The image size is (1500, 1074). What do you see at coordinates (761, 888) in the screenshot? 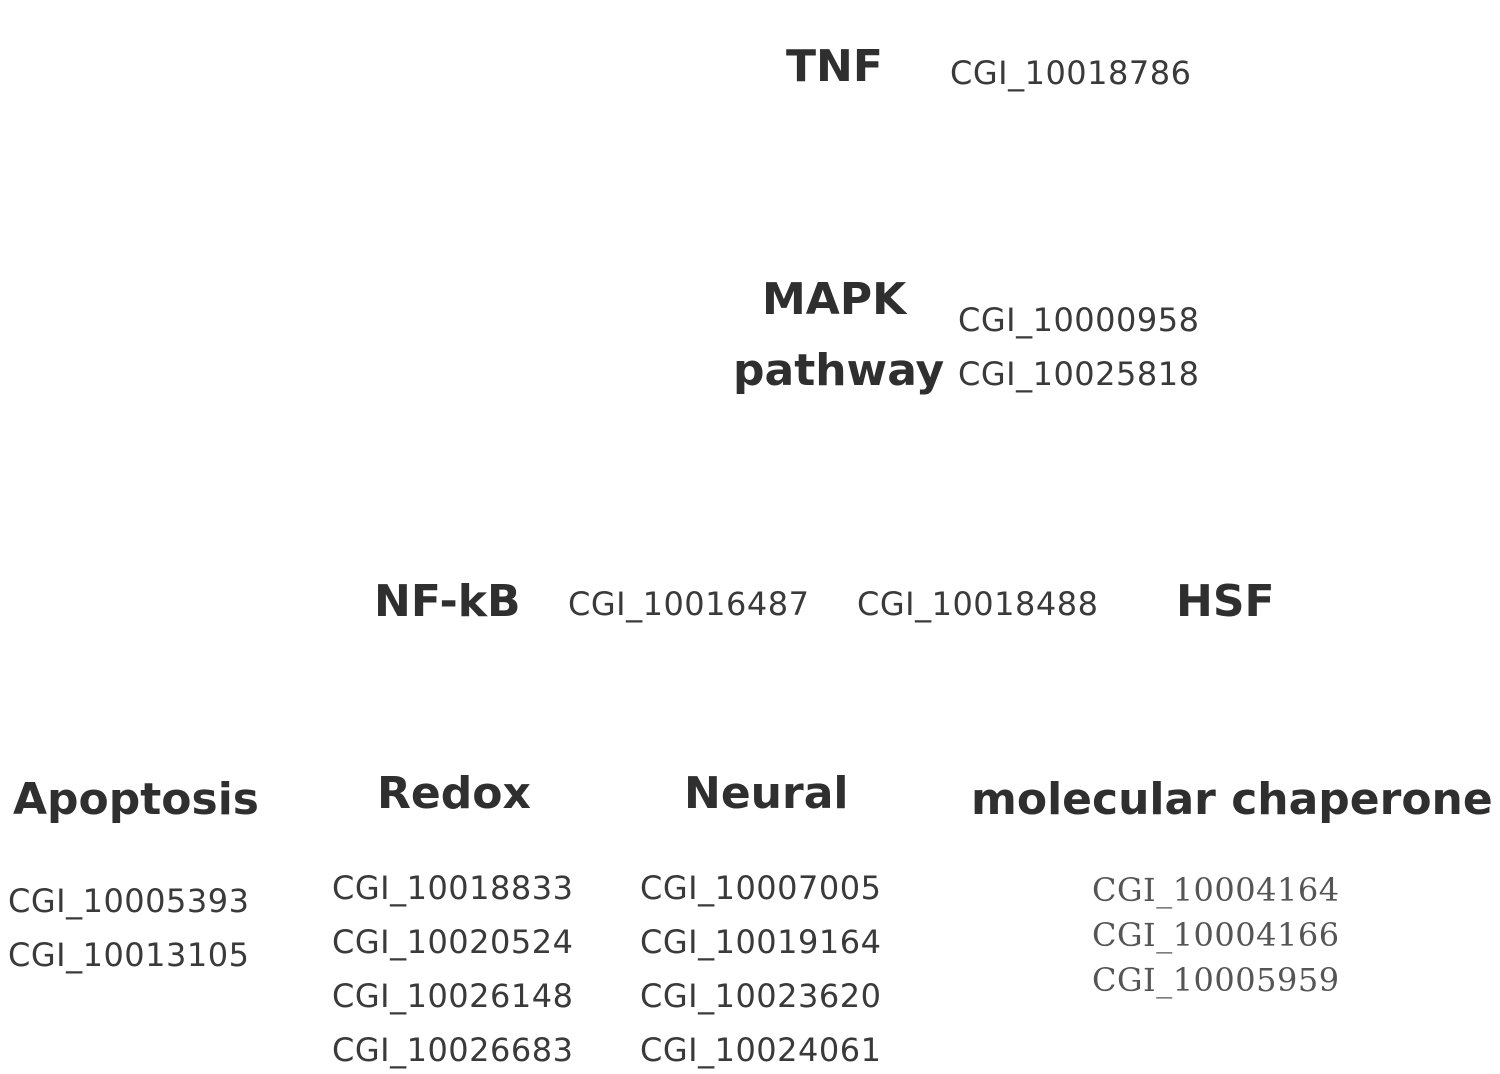
I see `gene-id: CGI_10007005` at bounding box center [761, 888].